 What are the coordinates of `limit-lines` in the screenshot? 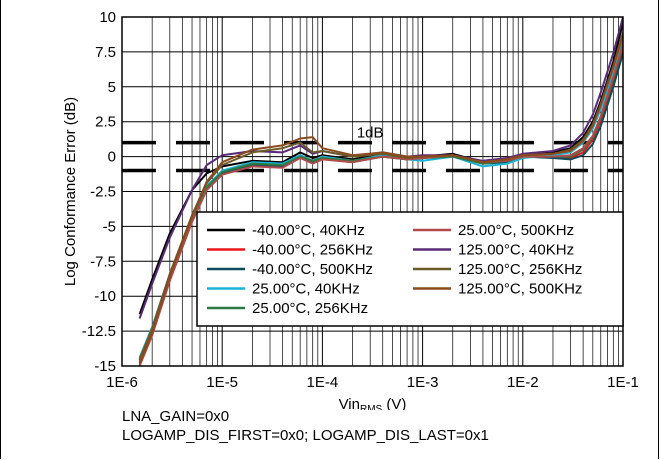 It's located at (372, 156).